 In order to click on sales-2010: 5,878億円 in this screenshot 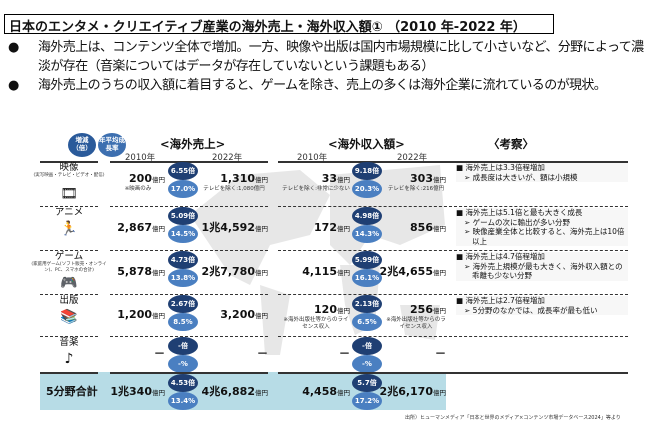, I will do `click(141, 271)`.